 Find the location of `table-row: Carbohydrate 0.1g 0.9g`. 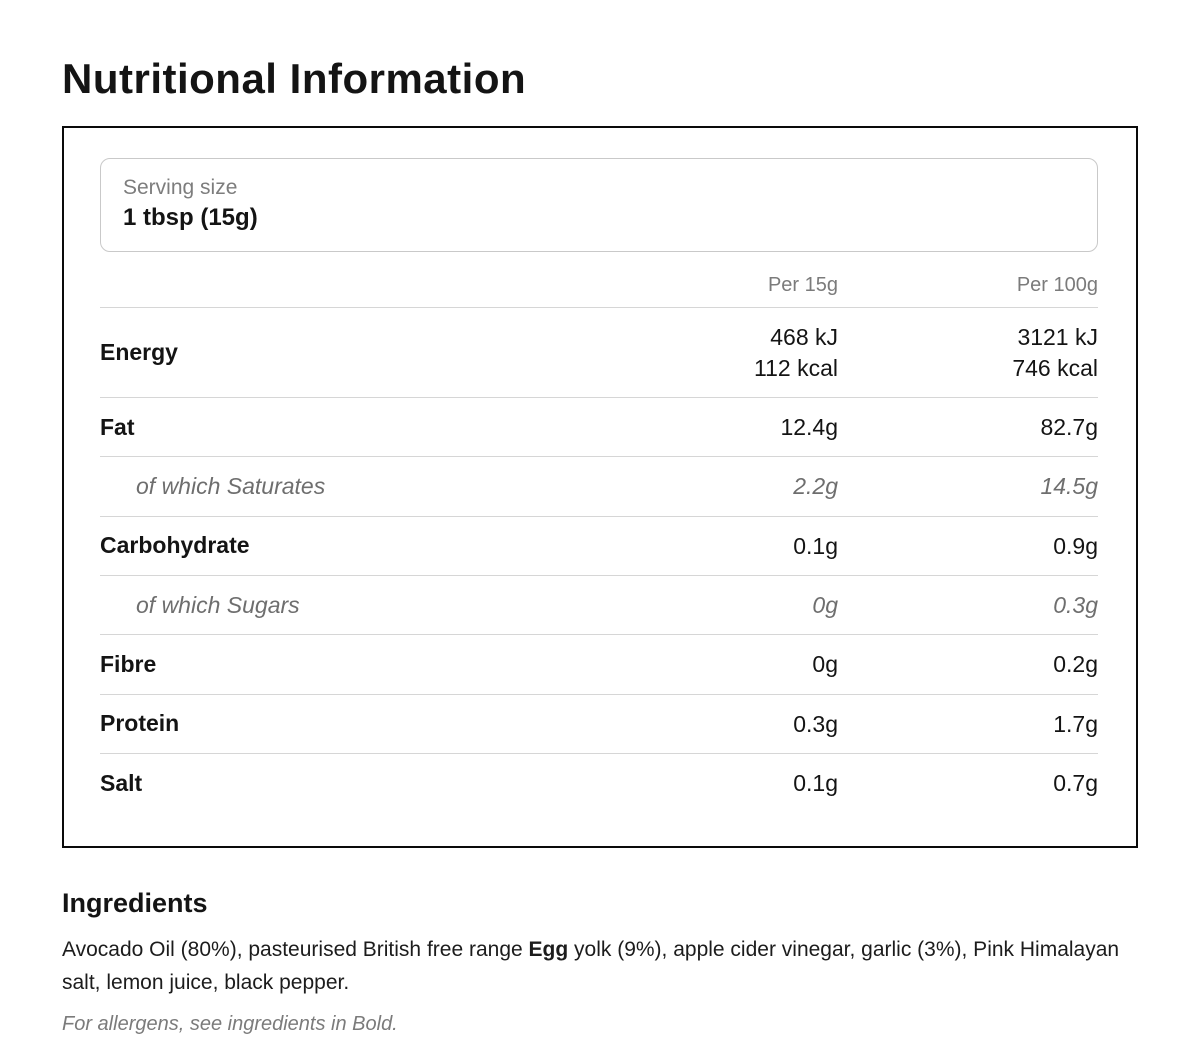

table-row: Carbohydrate 0.1g 0.9g is located at coordinates (599, 546).